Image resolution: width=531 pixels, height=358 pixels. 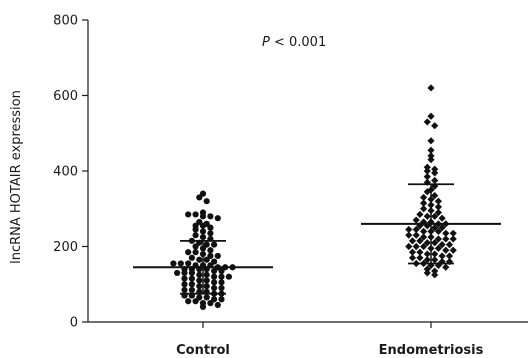 I want to click on p-value-symbol: P, so click(x=266, y=42).